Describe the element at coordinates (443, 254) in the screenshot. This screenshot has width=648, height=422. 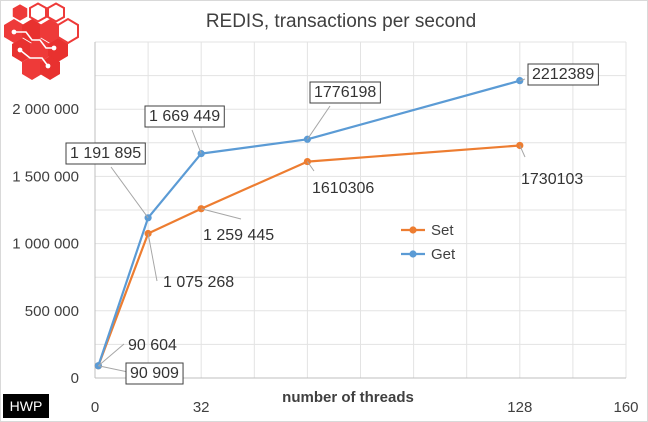
I see `legend-label: Get` at that location.